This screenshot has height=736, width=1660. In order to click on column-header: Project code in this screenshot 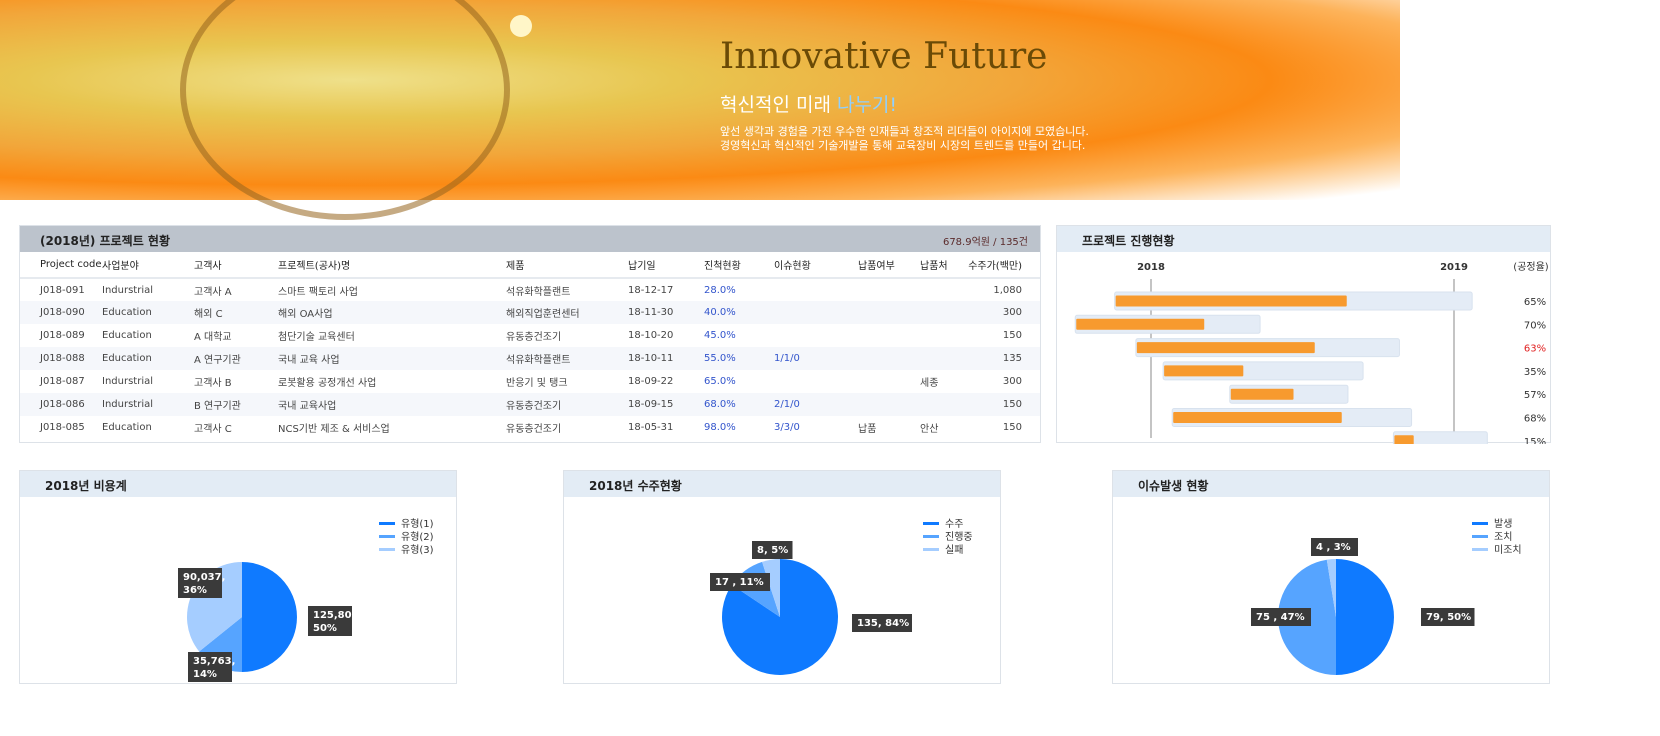, I will do `click(61, 265)`.